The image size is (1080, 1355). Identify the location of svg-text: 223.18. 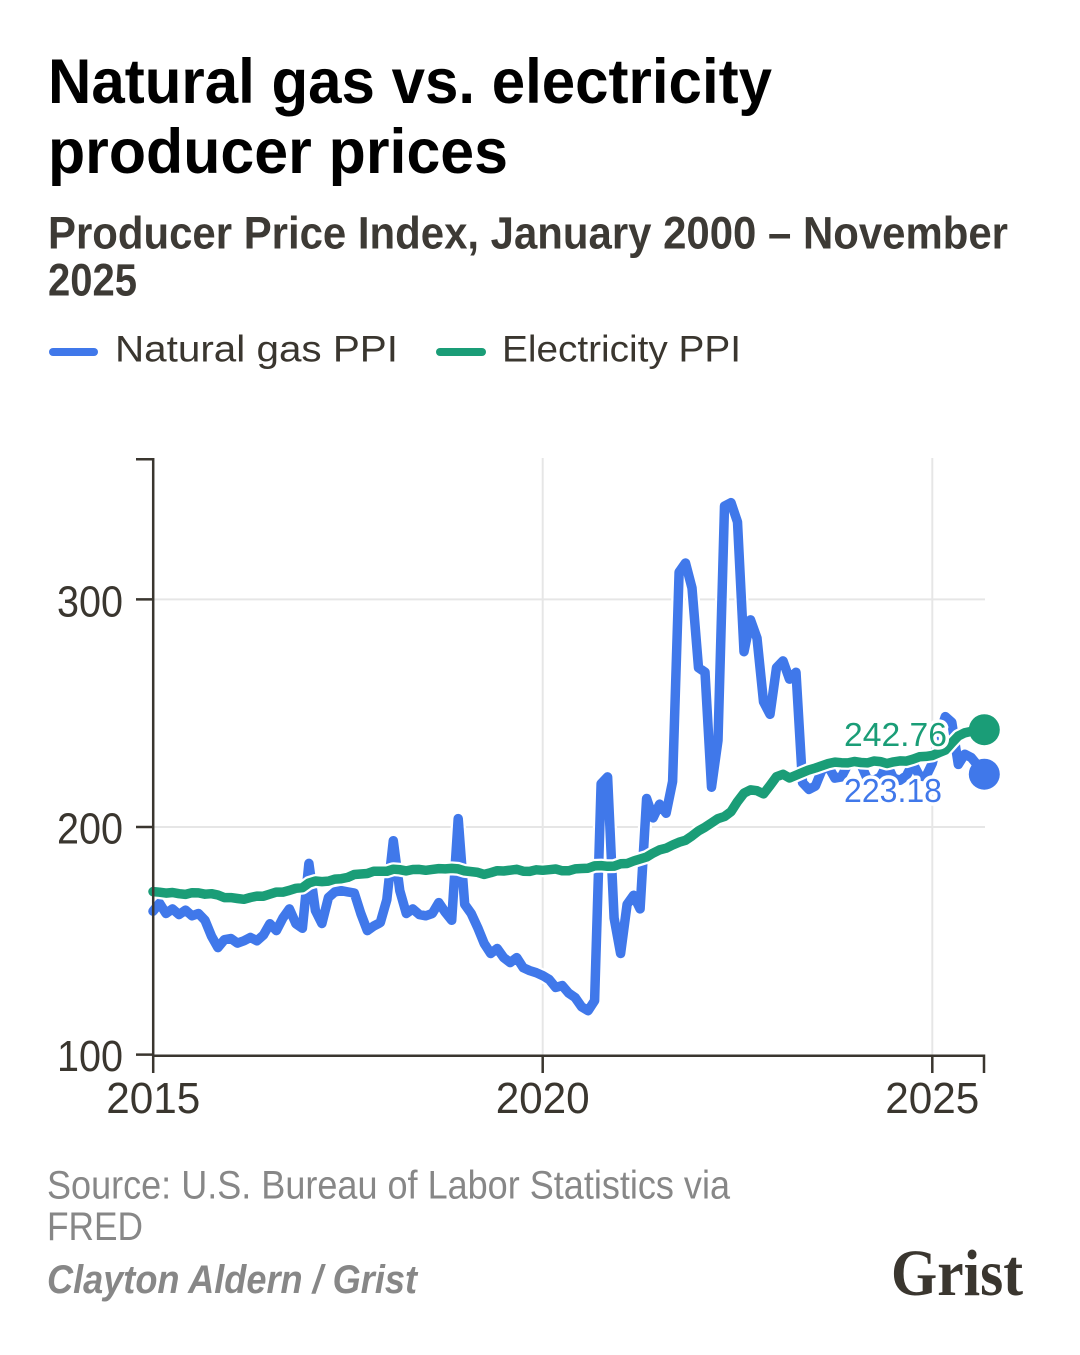
(893, 790).